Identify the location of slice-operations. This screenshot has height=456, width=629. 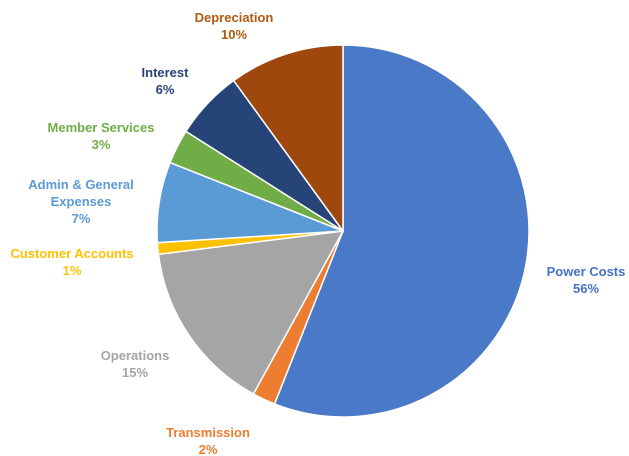
(251, 313).